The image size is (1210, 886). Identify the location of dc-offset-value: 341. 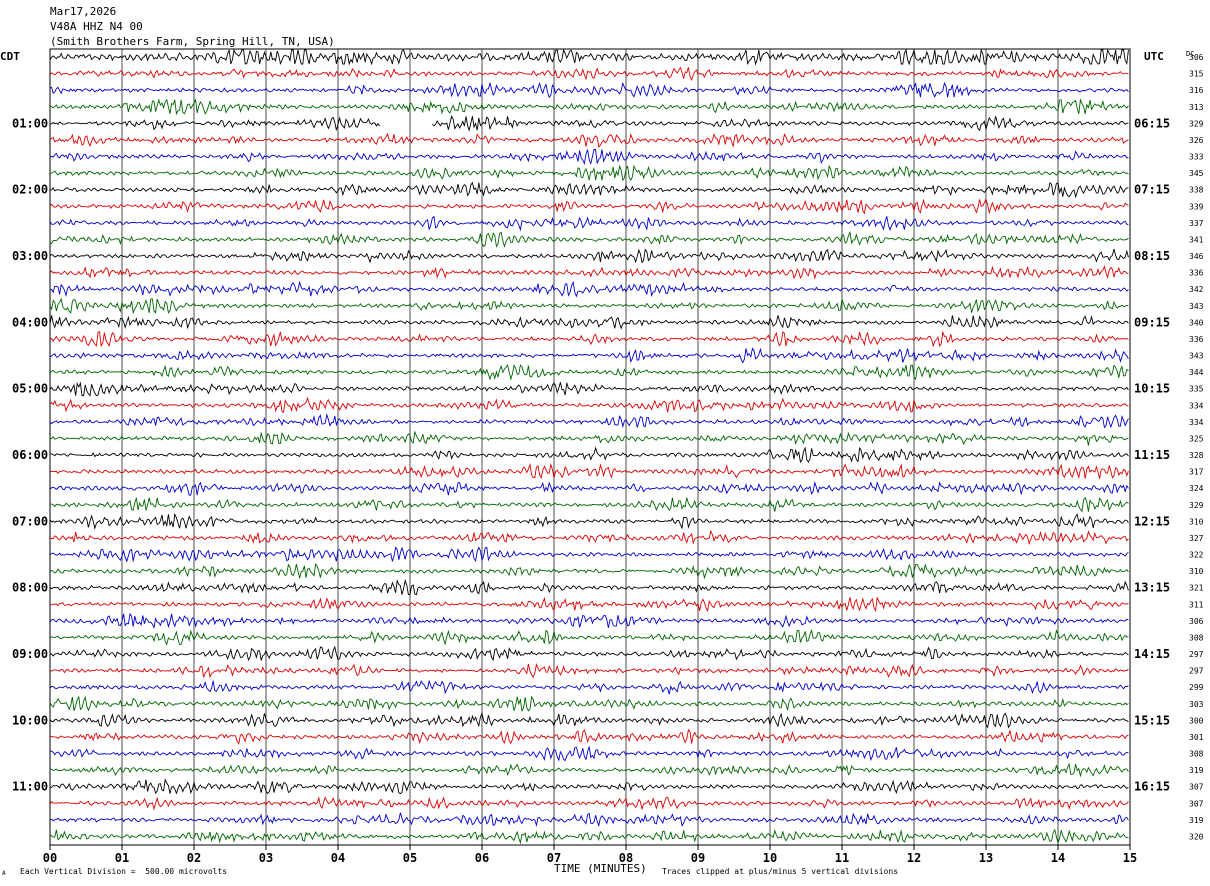
(1196, 239).